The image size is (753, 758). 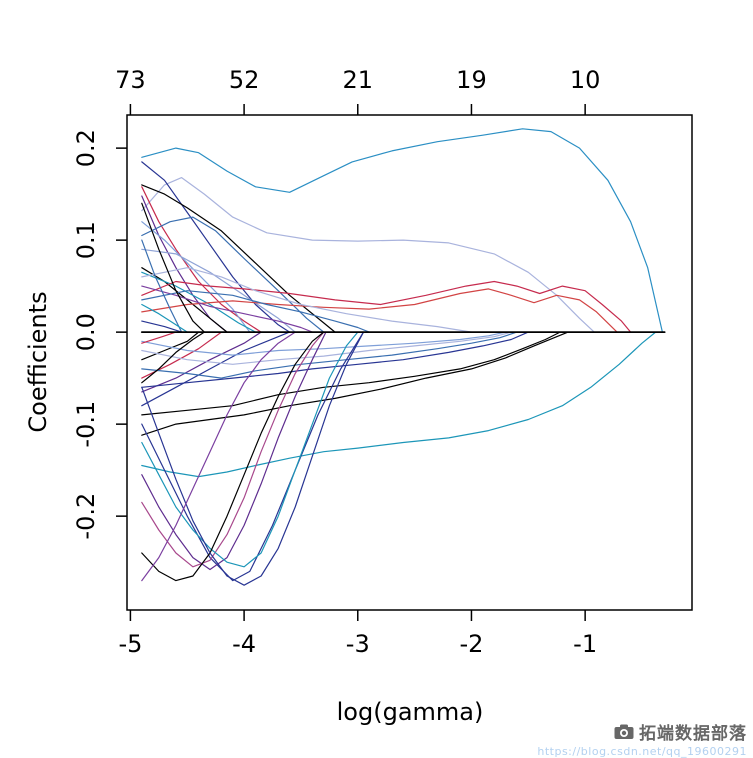 I want to click on x-axis-title: log(gamma), so click(x=410, y=712).